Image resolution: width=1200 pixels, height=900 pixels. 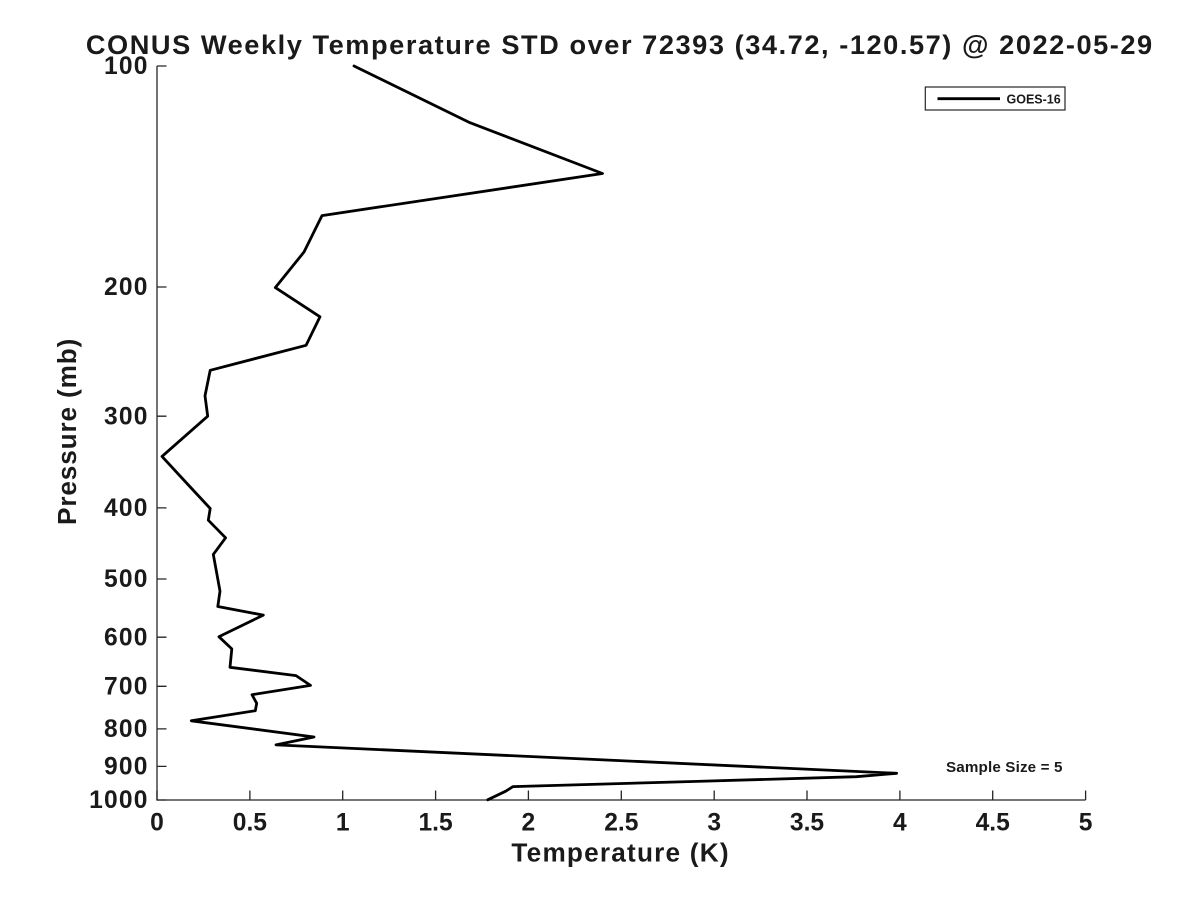 I want to click on svg-text: 1.5, so click(x=435, y=823).